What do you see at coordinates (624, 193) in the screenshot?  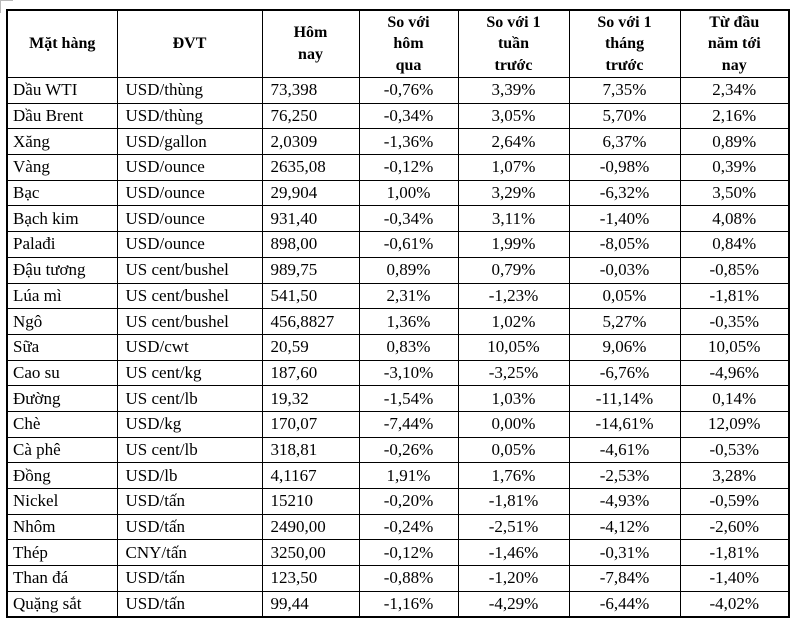 I see `cell-vs-month: -6,32%` at bounding box center [624, 193].